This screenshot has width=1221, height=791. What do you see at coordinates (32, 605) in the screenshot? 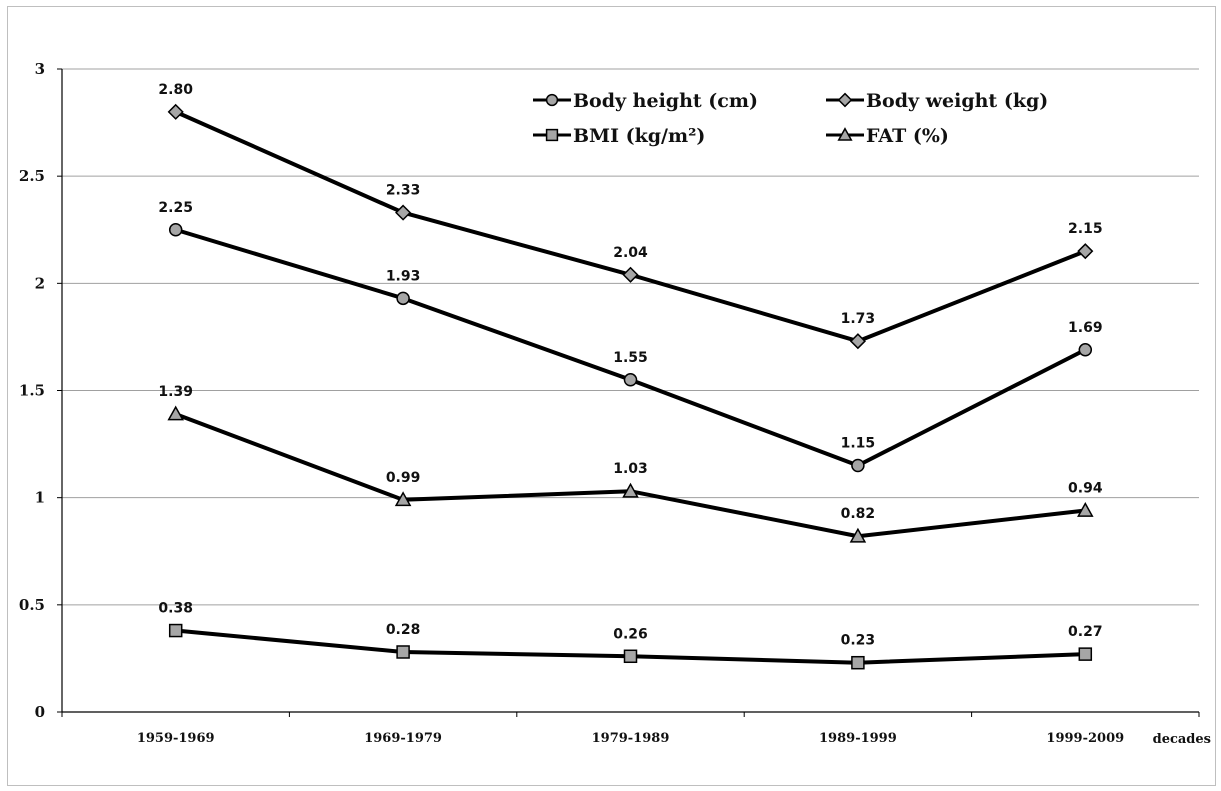
I see `y-tick-label: 0.5` at bounding box center [32, 605].